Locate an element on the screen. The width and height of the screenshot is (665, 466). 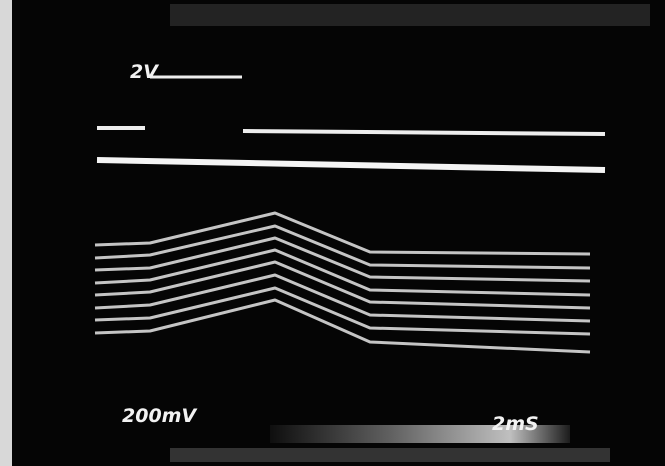
top-noise-band is located at coordinates (410, 15).